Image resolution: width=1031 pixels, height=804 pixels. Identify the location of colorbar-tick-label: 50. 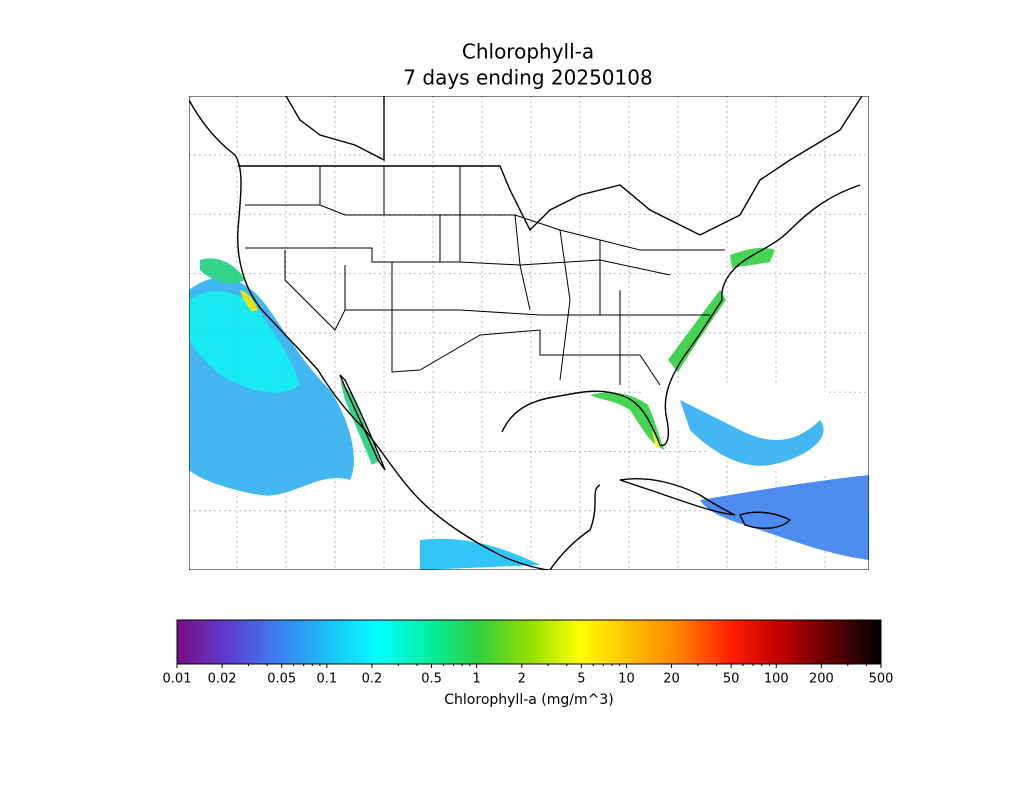
(731, 679).